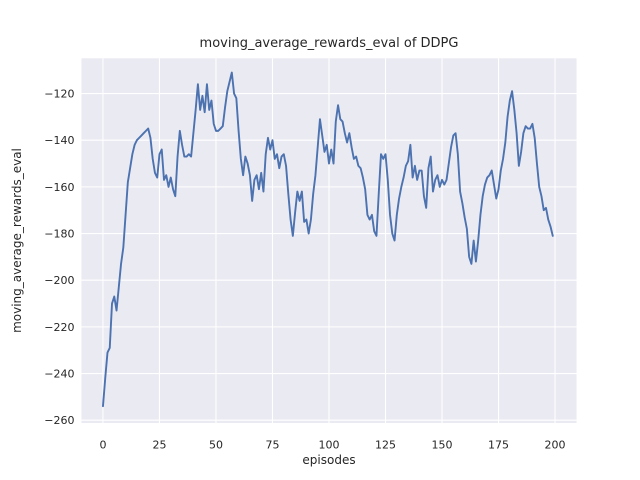  Describe the element at coordinates (216, 445) in the screenshot. I see `x-tick-label: 50` at that location.